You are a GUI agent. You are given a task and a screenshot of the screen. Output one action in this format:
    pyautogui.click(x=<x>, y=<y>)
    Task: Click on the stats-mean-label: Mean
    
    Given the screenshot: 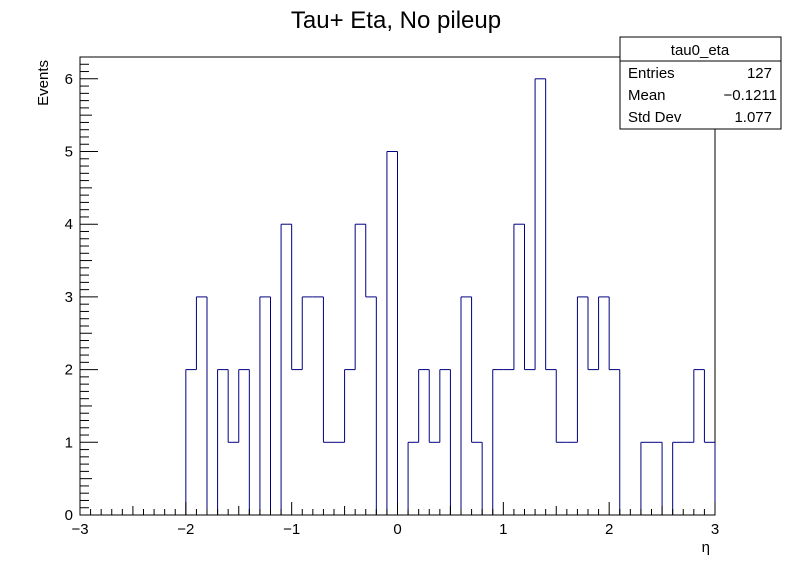 What is the action you would take?
    pyautogui.click(x=647, y=95)
    